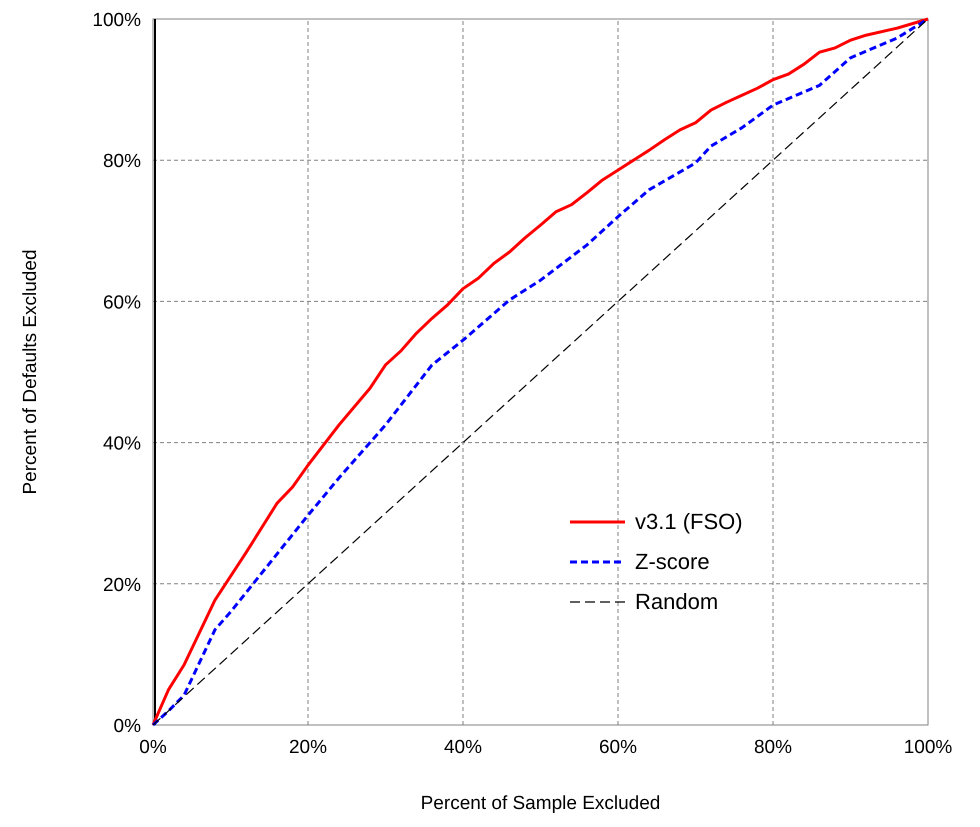  I want to click on y-tick-label: 40%, so click(122, 444).